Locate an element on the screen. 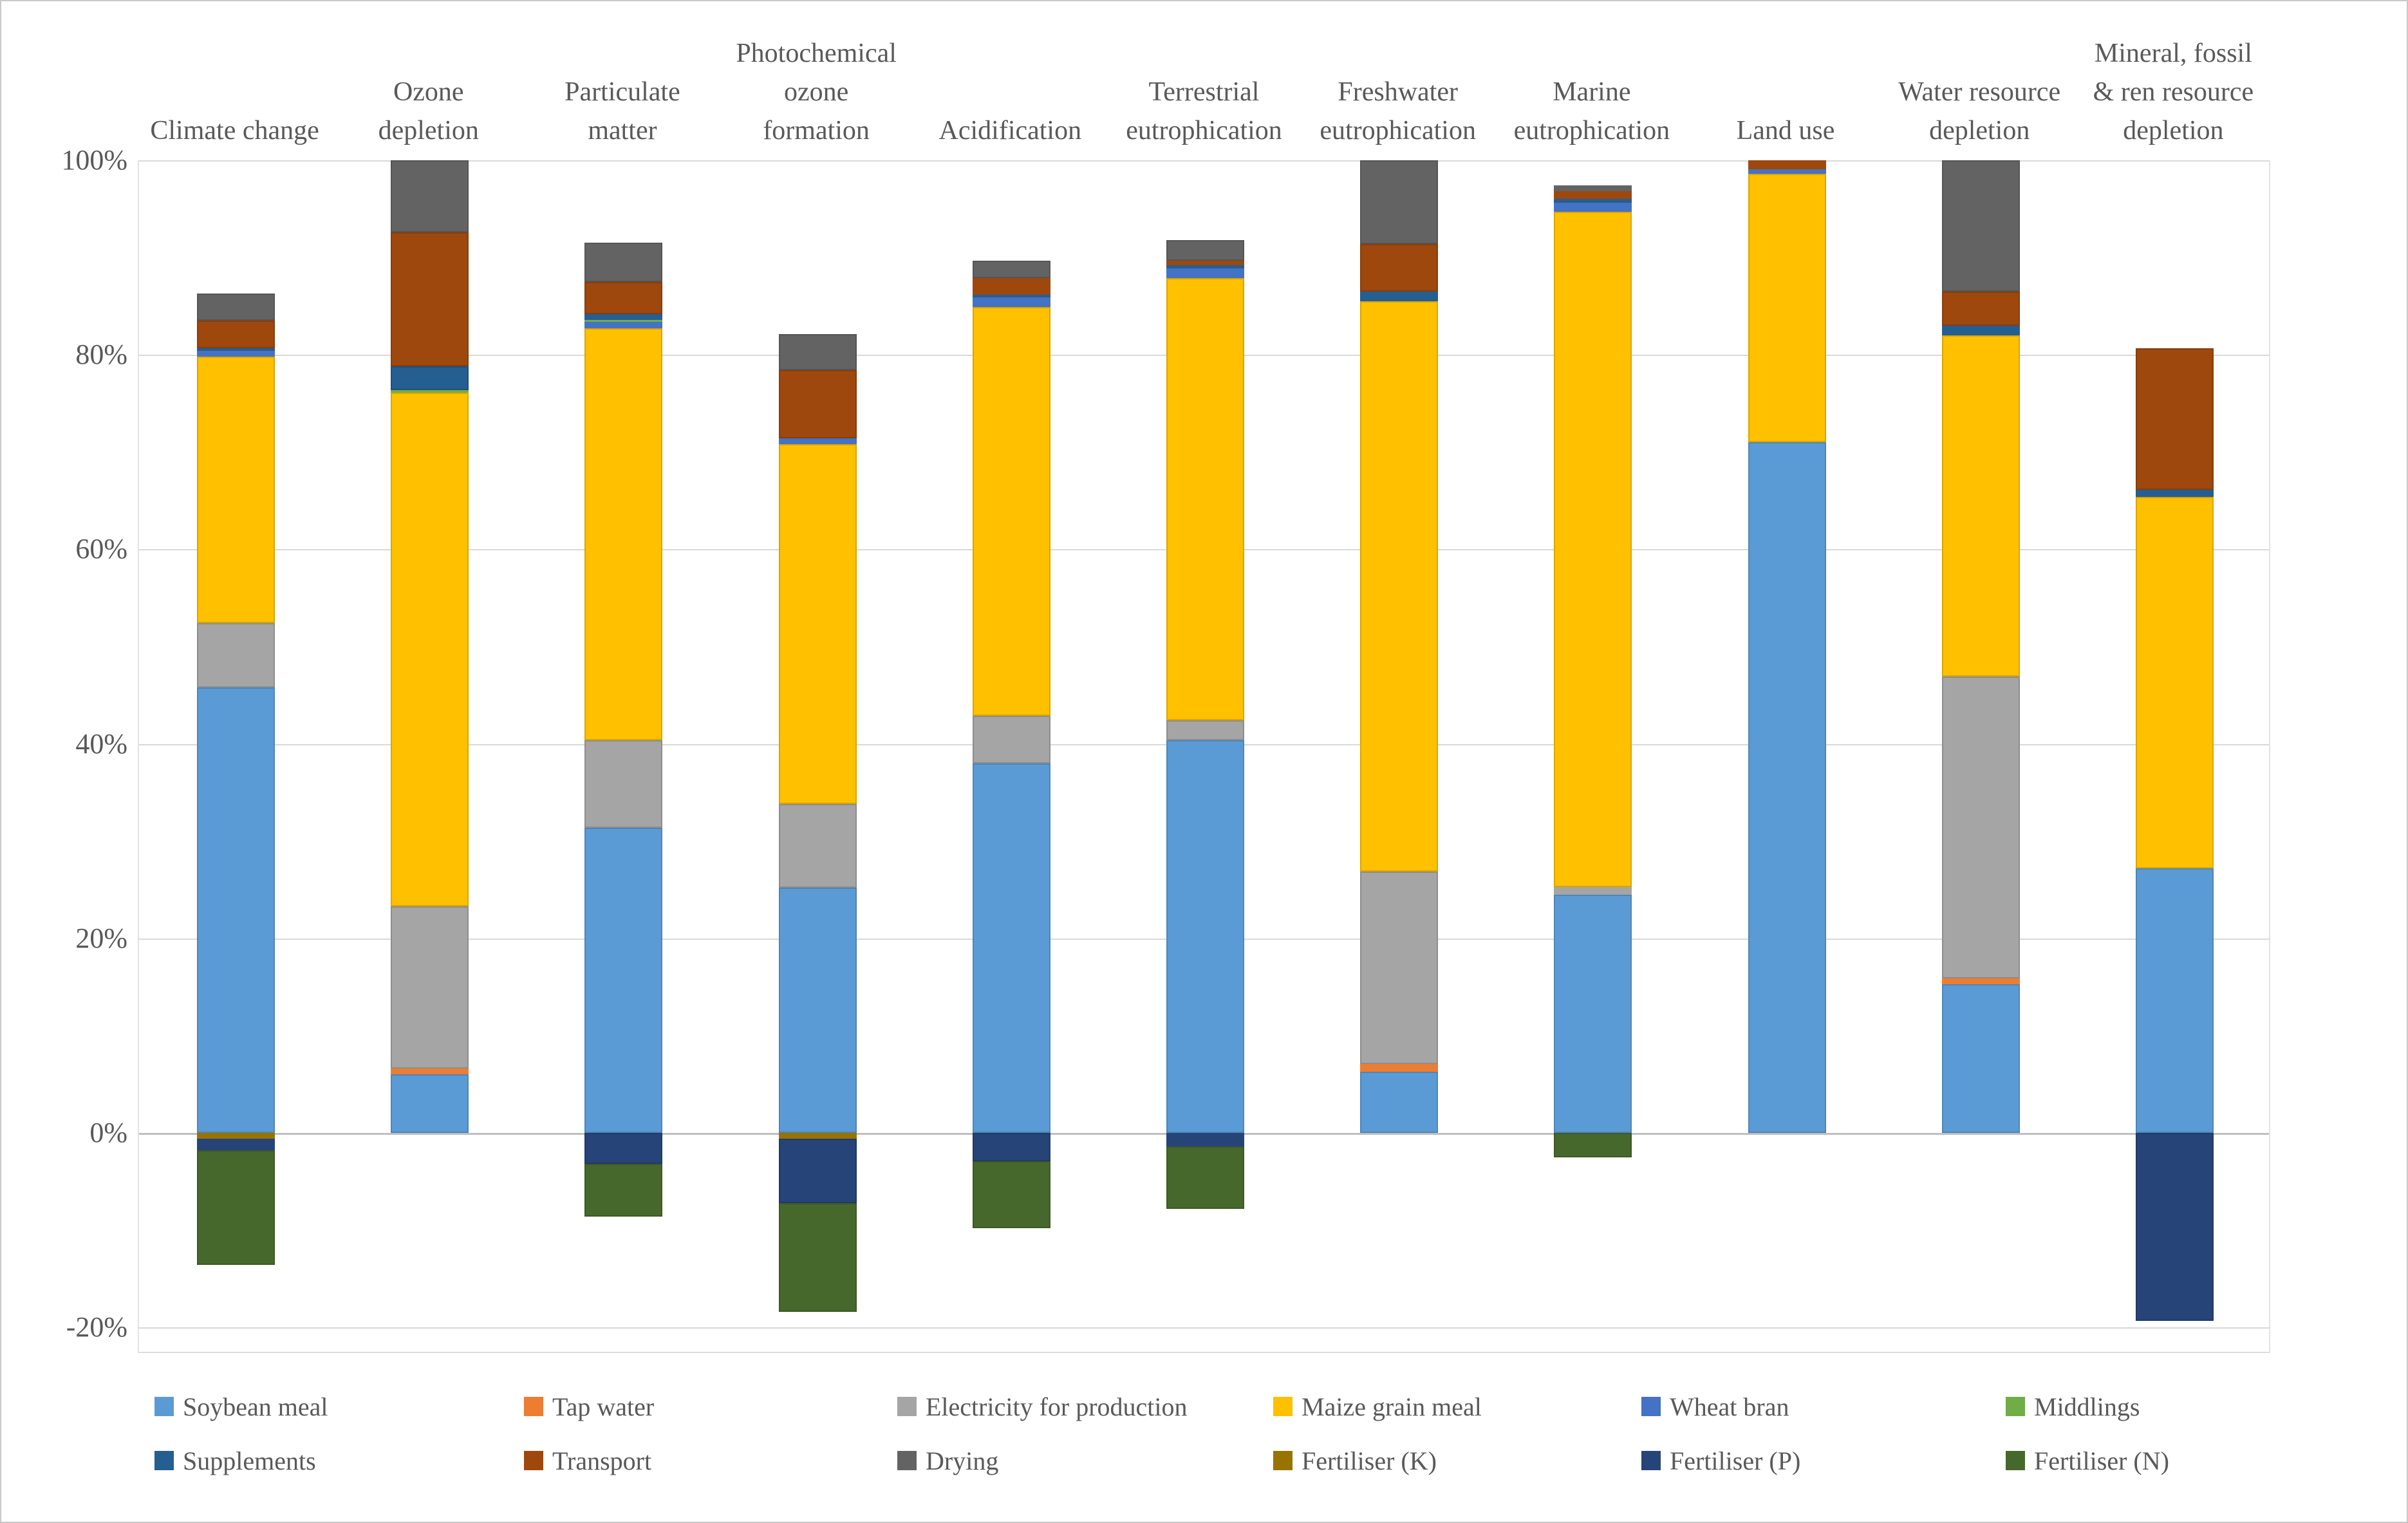 This screenshot has width=2408, height=1523. category-label-line: & ren resource is located at coordinates (2173, 92).